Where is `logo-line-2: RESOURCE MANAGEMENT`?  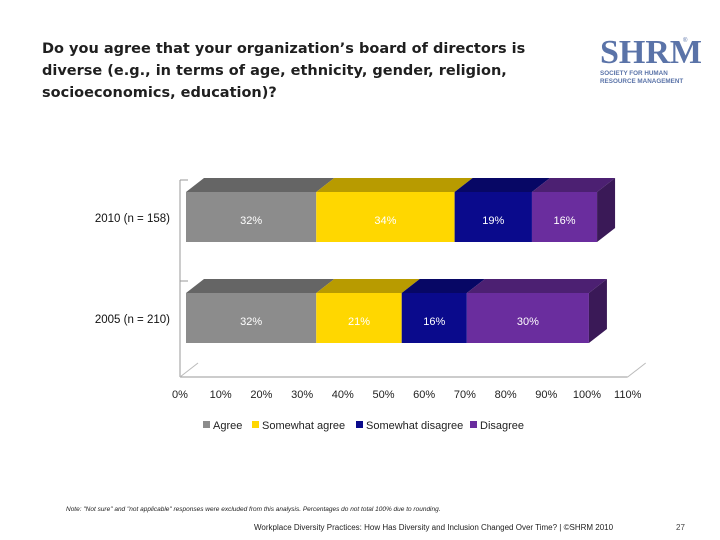
logo-line-2: RESOURCE MANAGEMENT is located at coordinates (642, 81).